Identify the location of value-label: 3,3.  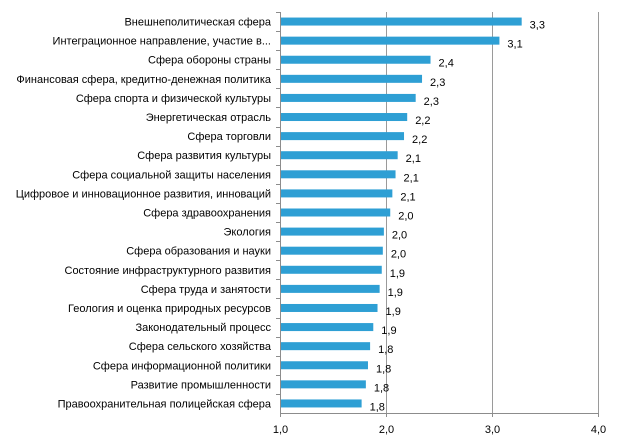
(537, 26).